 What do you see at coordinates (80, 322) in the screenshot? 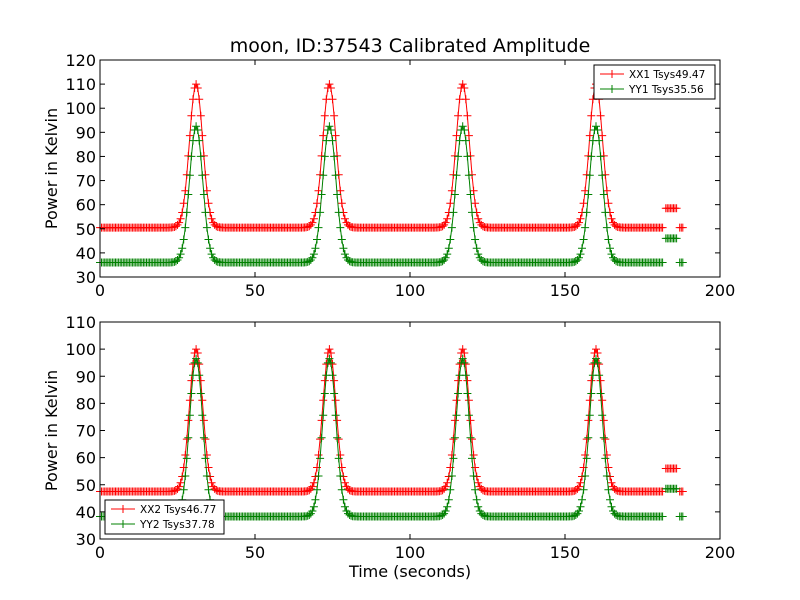
I see `y-tick-label: 110` at bounding box center [80, 322].